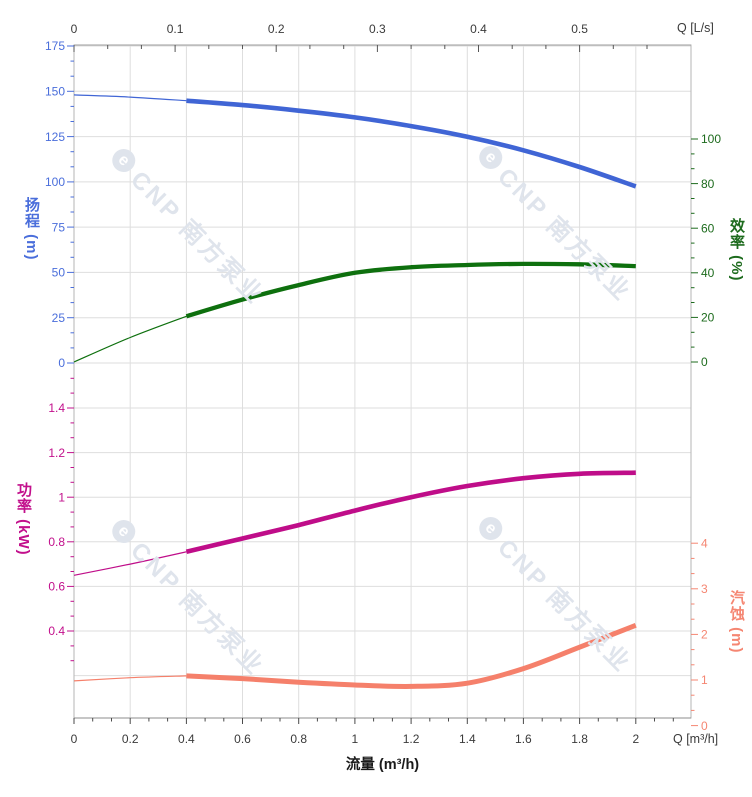 The height and width of the screenshot is (797, 752). Describe the element at coordinates (736, 250) in the screenshot. I see `efficiency-axis-title: 效率 (%)` at that location.